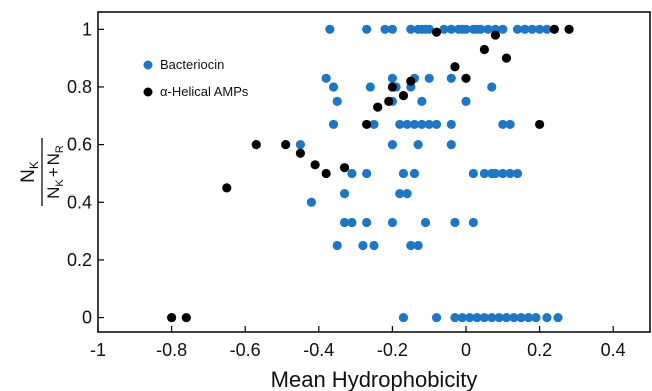 This screenshot has height=391, width=652. Describe the element at coordinates (79, 260) in the screenshot. I see `y-tick-label: 0.2` at that location.